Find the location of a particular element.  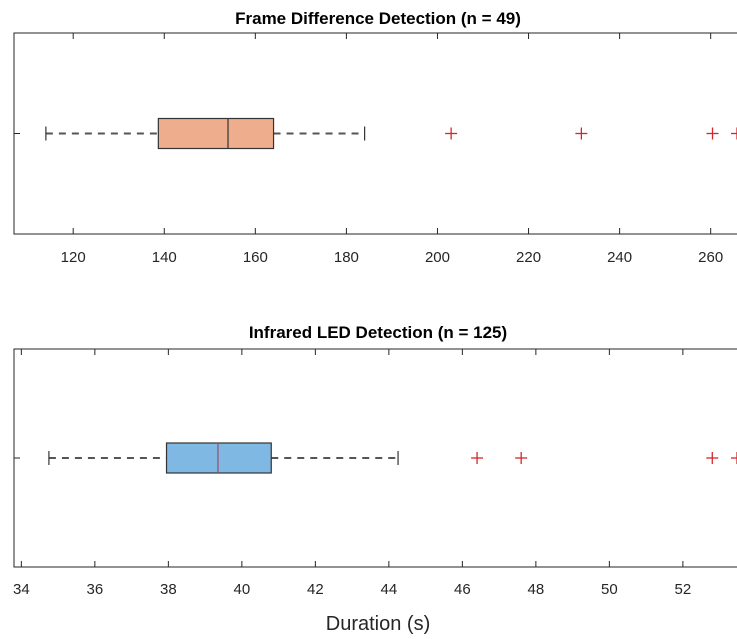

x-tick-label: 42 is located at coordinates (315, 589).